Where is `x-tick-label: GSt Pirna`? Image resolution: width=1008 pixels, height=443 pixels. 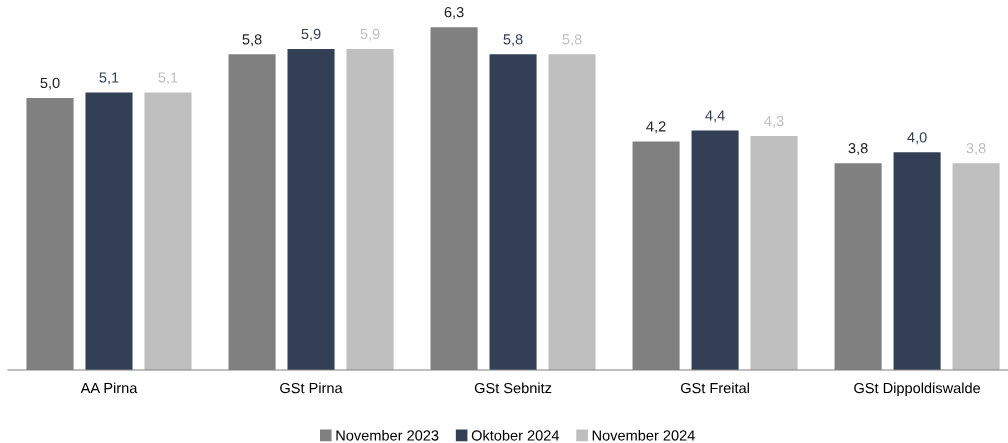 x-tick-label: GSt Pirna is located at coordinates (311, 388).